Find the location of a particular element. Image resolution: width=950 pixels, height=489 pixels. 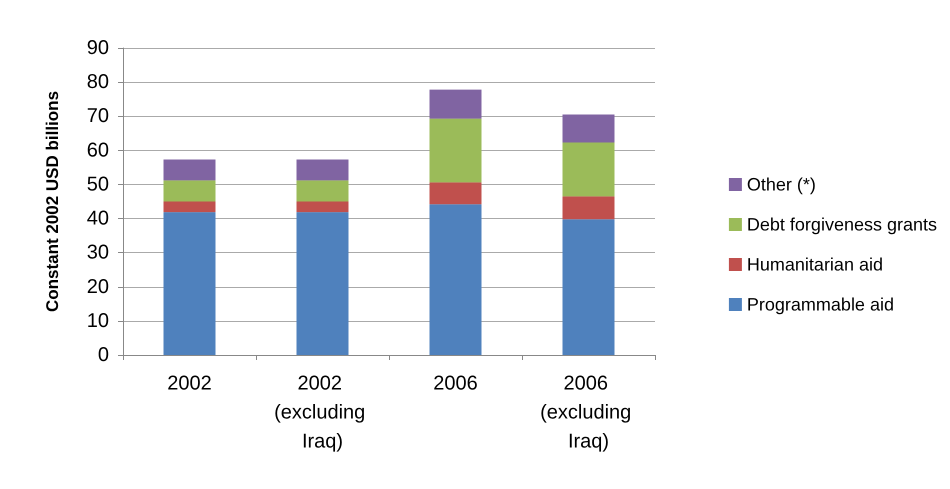

legend-label: Humanitarian aid is located at coordinates (814, 264).